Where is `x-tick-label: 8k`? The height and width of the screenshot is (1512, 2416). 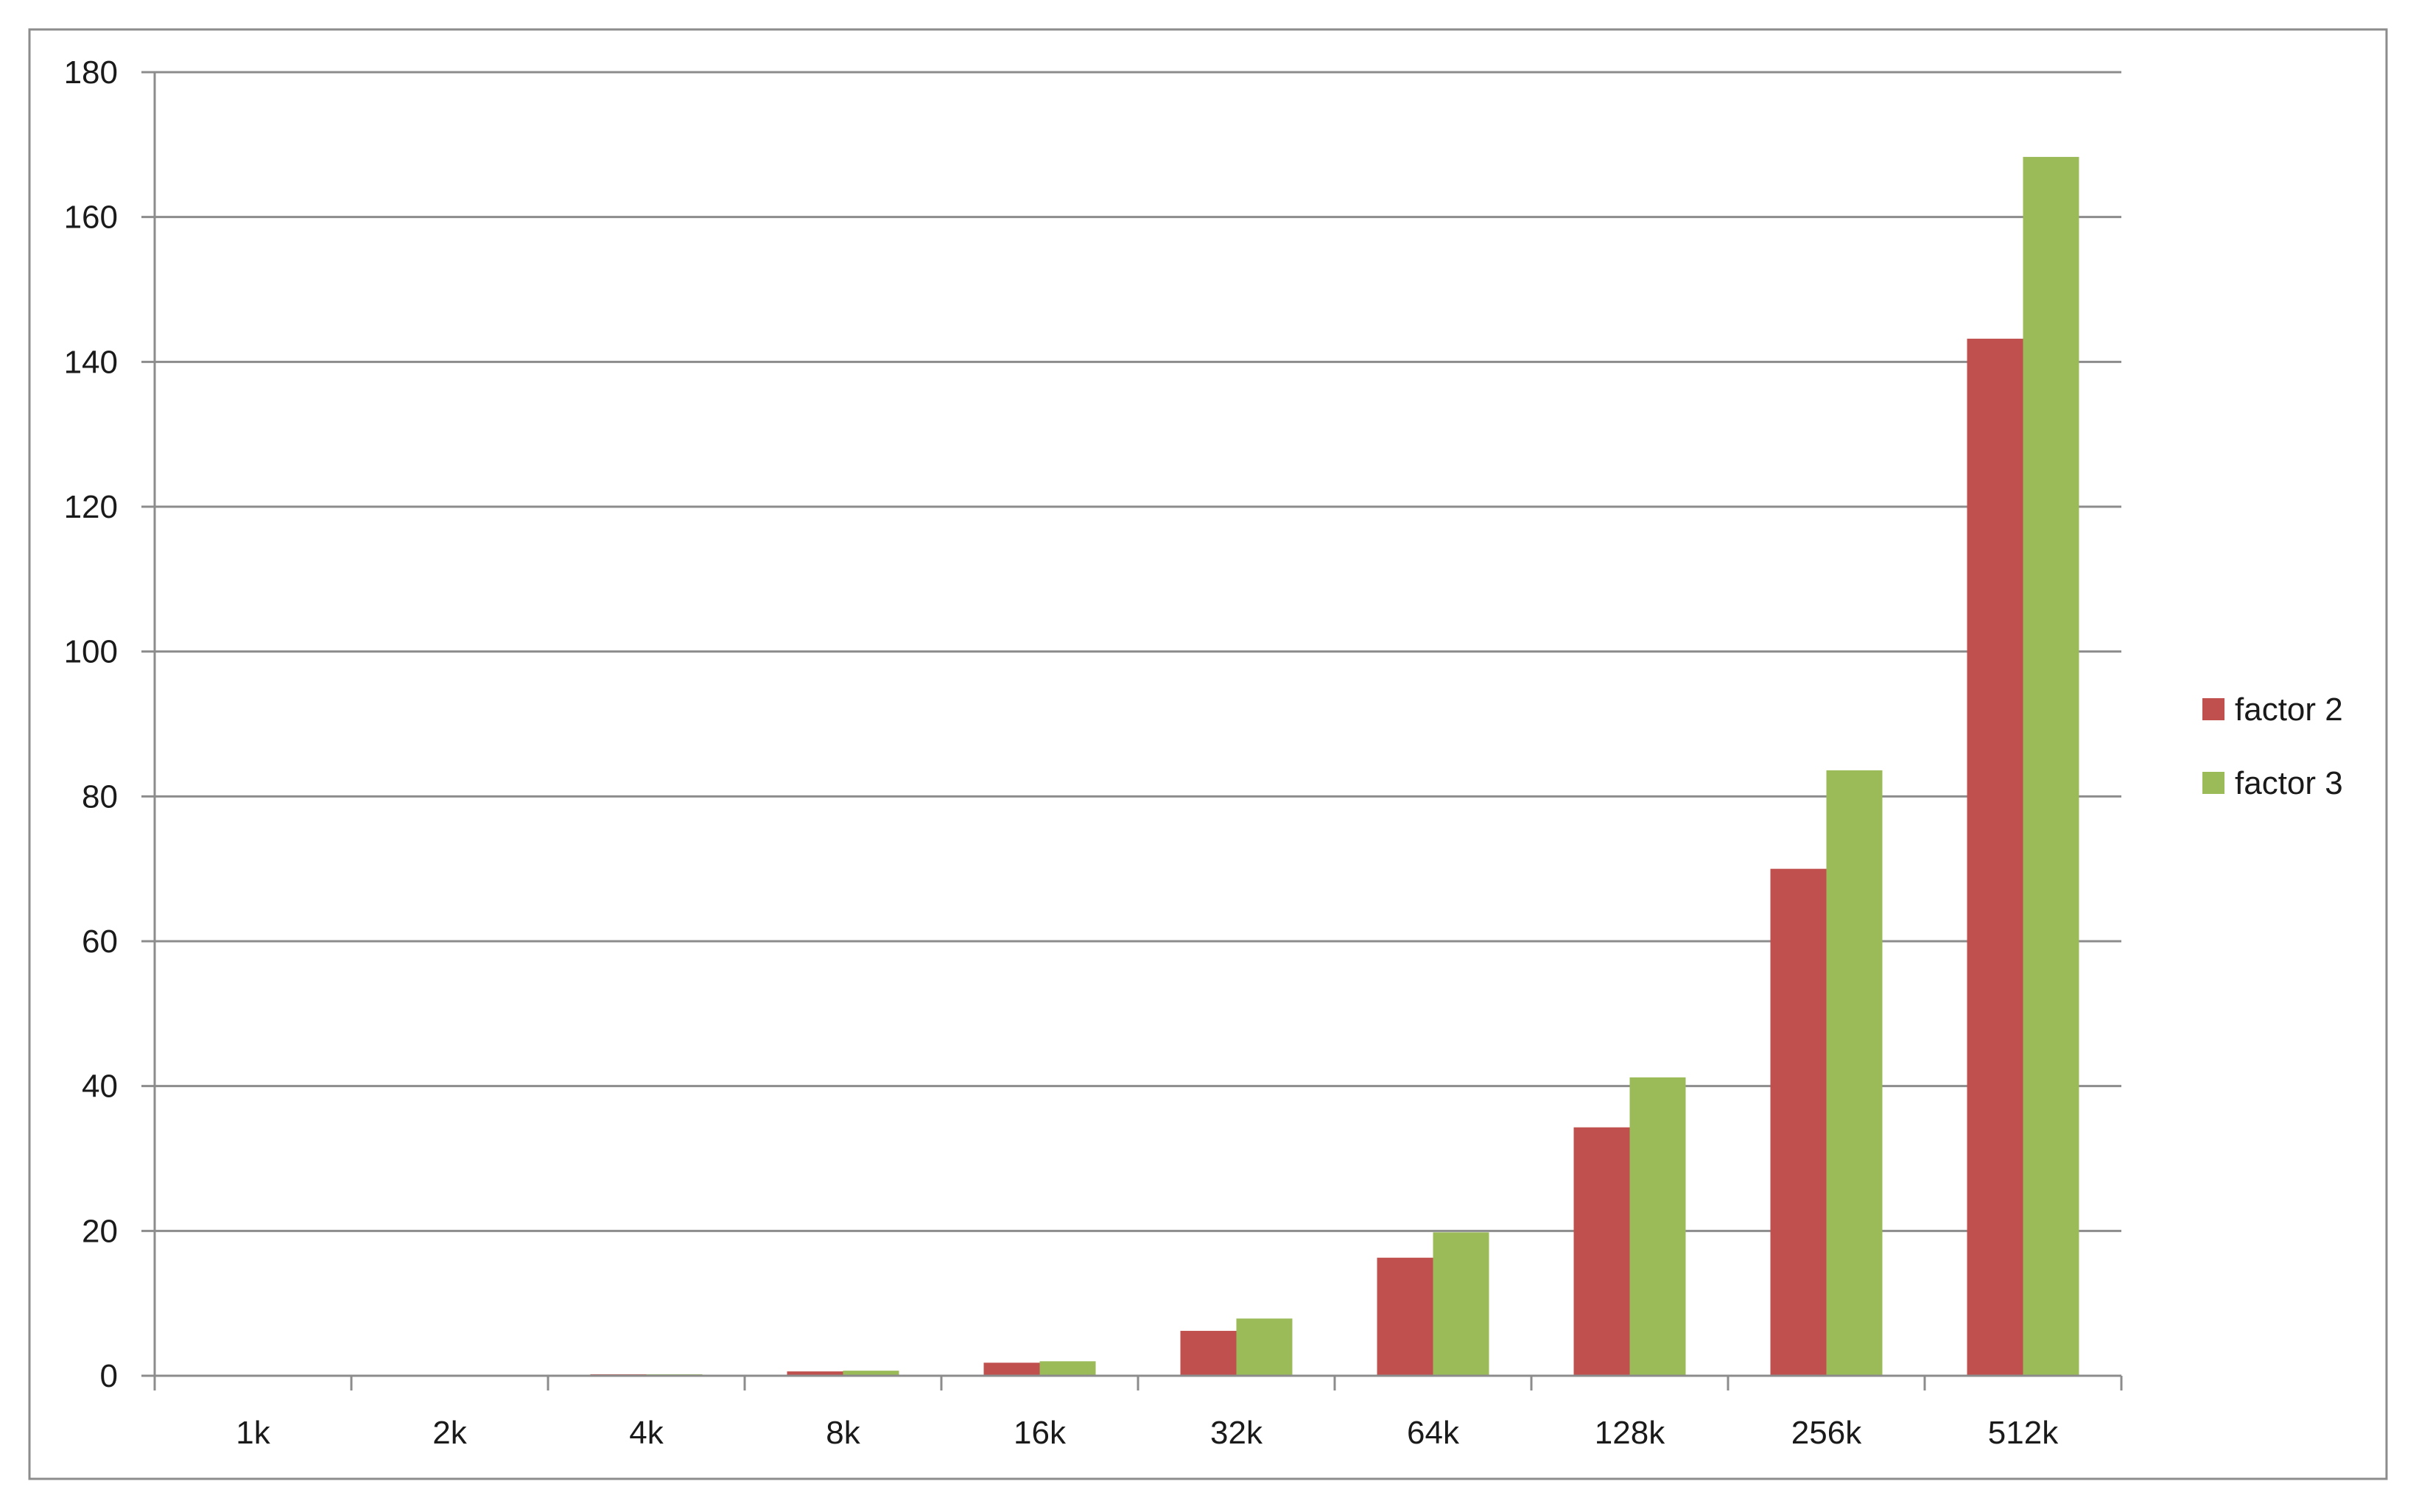 x-tick-label: 8k is located at coordinates (843, 1433).